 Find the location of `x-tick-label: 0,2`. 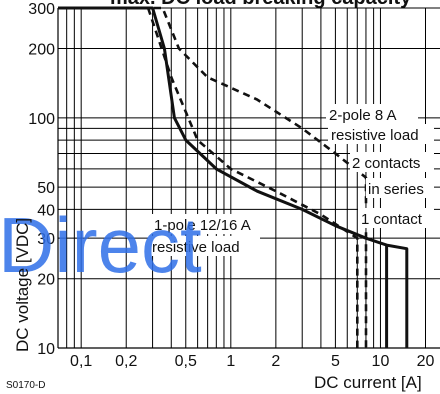

x-tick-label: 0,2 is located at coordinates (126, 361).